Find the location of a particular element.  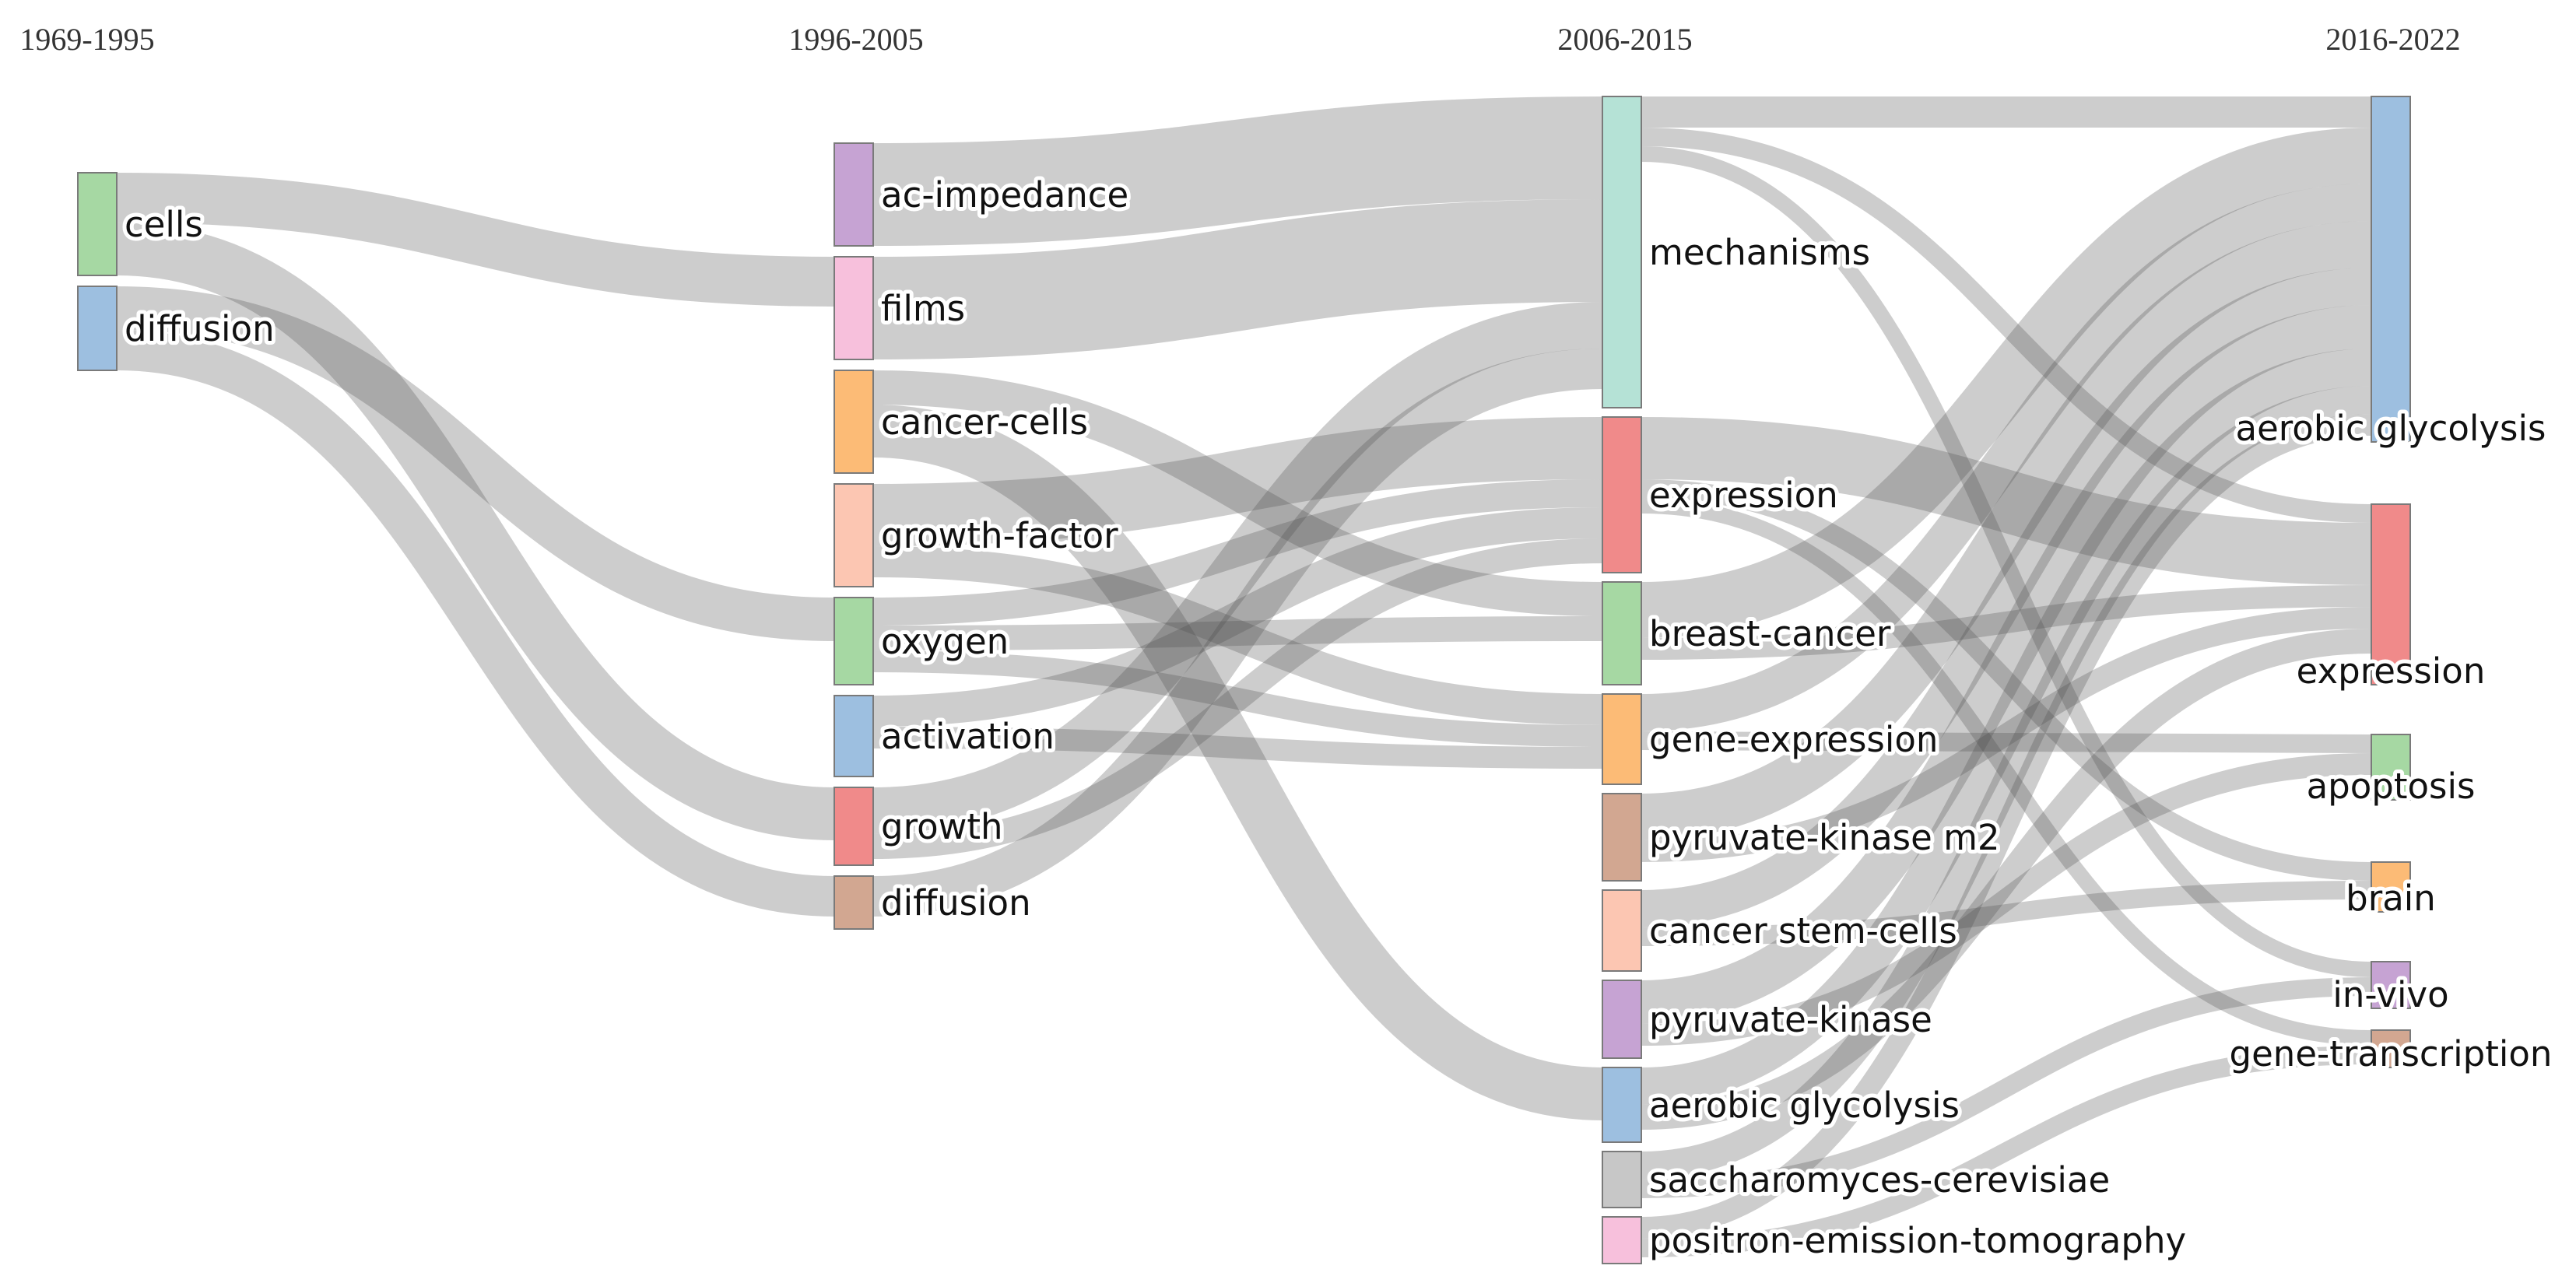

node-bar-c3-cancer-stem-cells is located at coordinates (1622, 930).